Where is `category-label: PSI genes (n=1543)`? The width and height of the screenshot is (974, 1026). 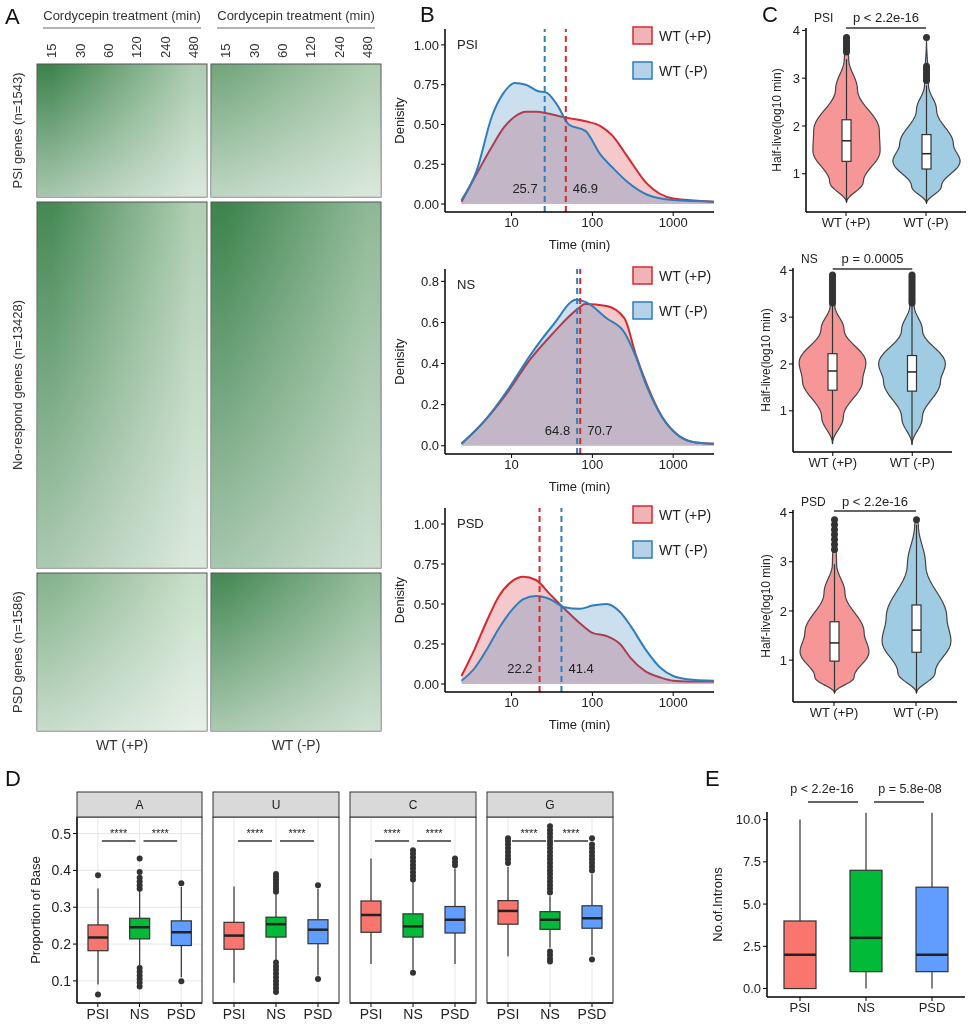 category-label: PSI genes (n=1543) is located at coordinates (17, 130).